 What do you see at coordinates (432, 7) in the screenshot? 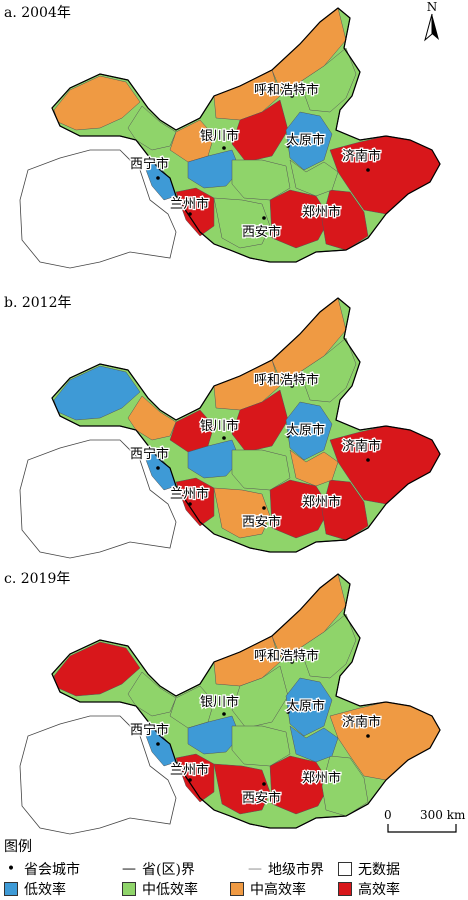
I see `north-label: N` at bounding box center [432, 7].